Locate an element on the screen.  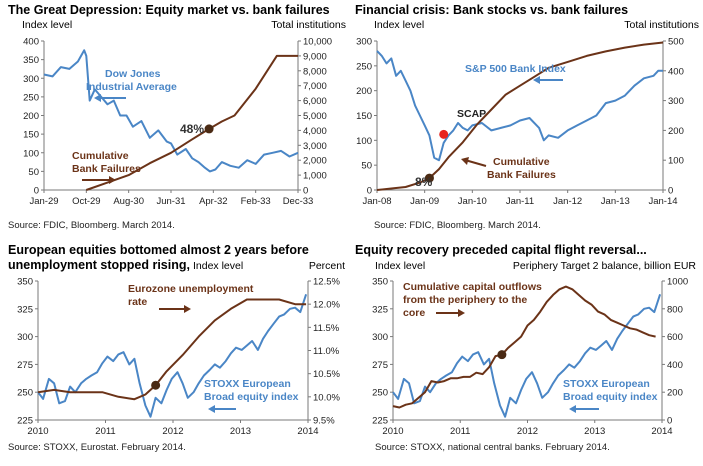
right-tick-label: 2,000 is located at coordinates (315, 161).